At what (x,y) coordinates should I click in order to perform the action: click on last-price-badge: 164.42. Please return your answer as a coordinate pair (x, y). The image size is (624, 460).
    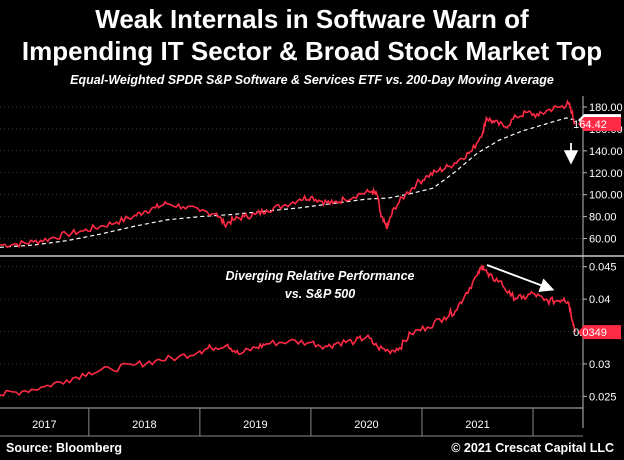
    Looking at the image, I should click on (597, 124).